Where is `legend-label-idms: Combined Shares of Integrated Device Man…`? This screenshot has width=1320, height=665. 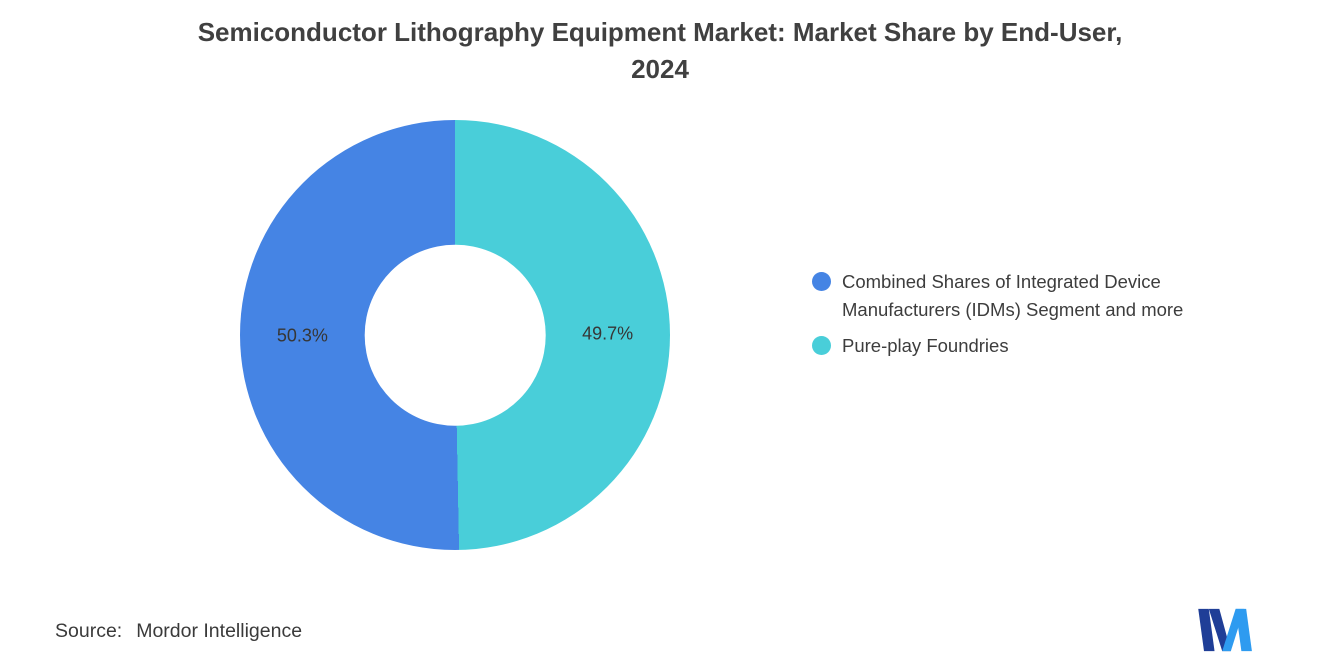 legend-label-idms: Combined Shares of Integrated Device Man… is located at coordinates (1013, 295).